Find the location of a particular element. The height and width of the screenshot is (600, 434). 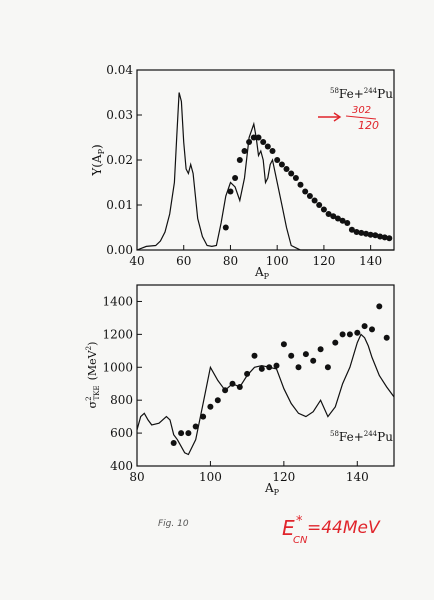

chart-bottom-y-tick-label: 1400 is located at coordinates (117, 301).